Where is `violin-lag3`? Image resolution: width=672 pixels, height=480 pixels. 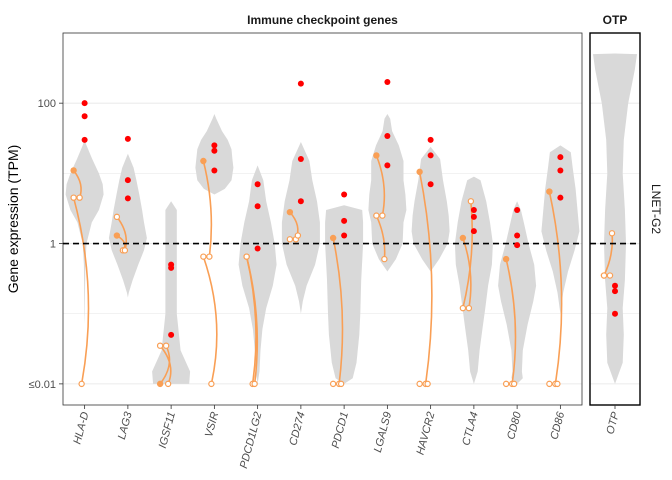
violin-lag3 is located at coordinates (127, 225).